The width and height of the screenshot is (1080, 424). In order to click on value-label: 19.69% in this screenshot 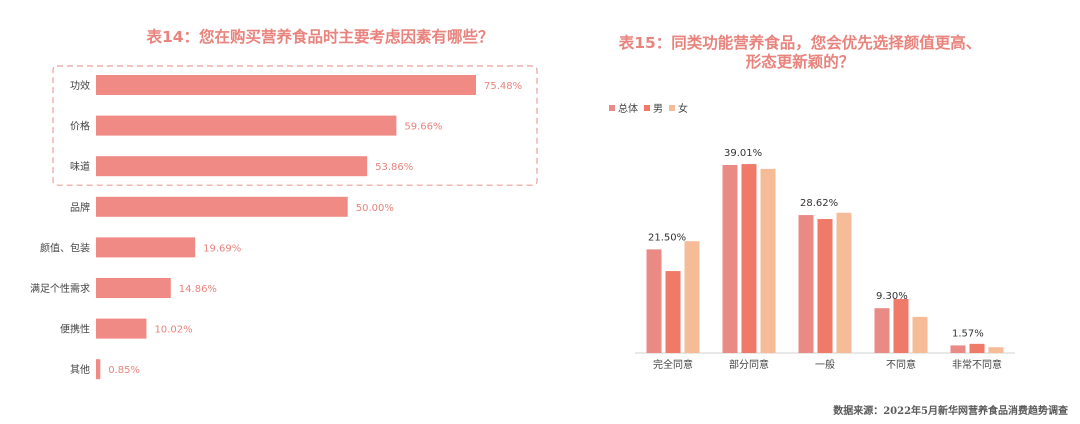, I will do `click(222, 248)`.